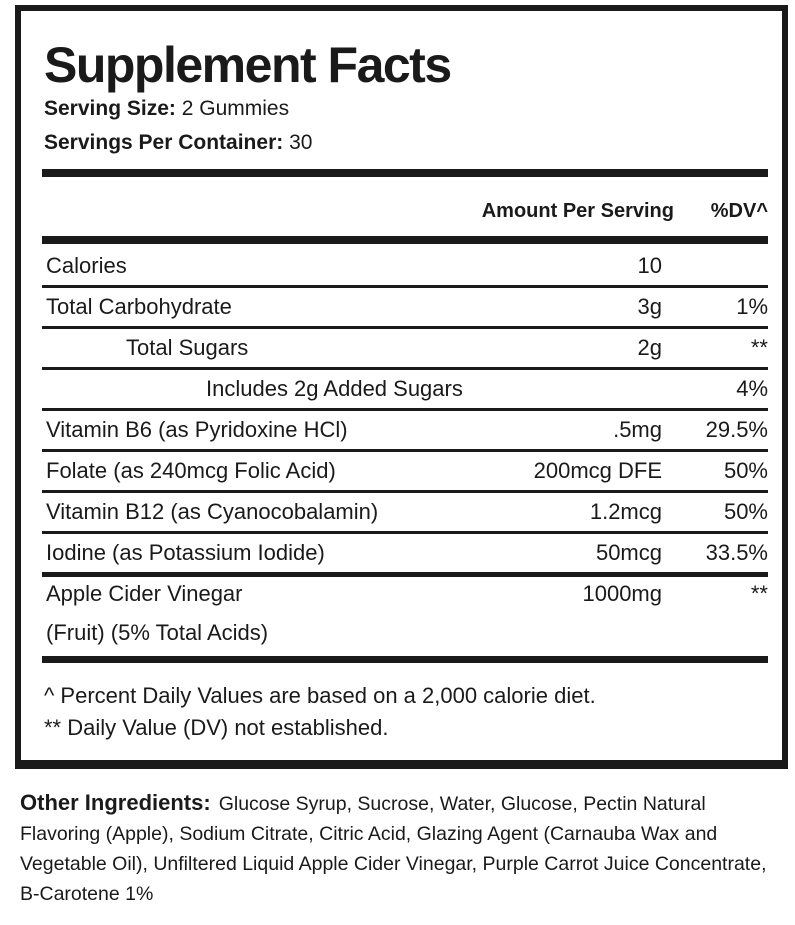  Describe the element at coordinates (197, 429) in the screenshot. I see `nutrient-name: Vitamin B6 (as Pyridoxine HCl)` at that location.